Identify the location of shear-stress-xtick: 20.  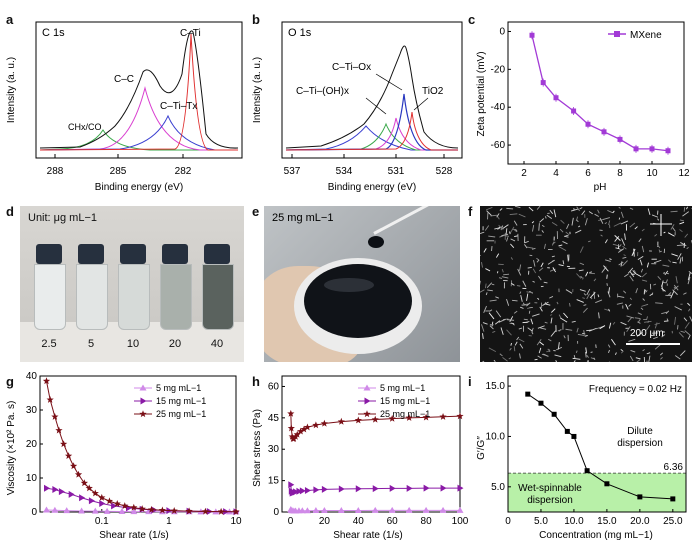
(325, 521).